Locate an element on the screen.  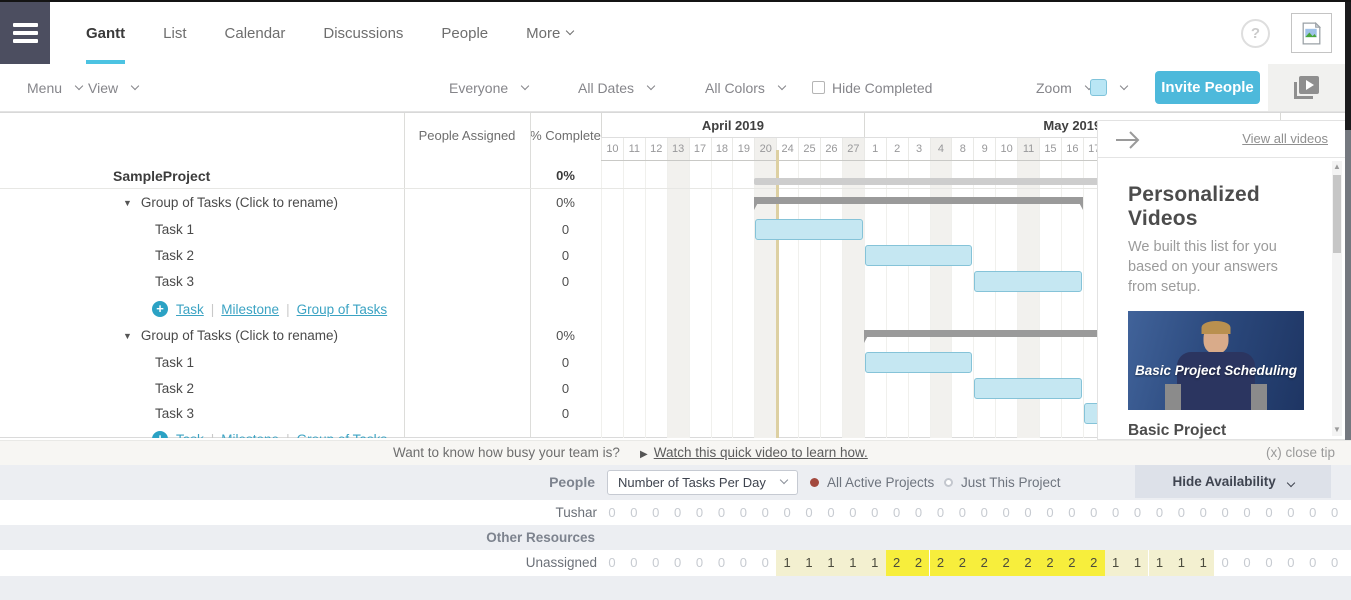
scroll-up-icon: ▲ is located at coordinates (1337, 166).